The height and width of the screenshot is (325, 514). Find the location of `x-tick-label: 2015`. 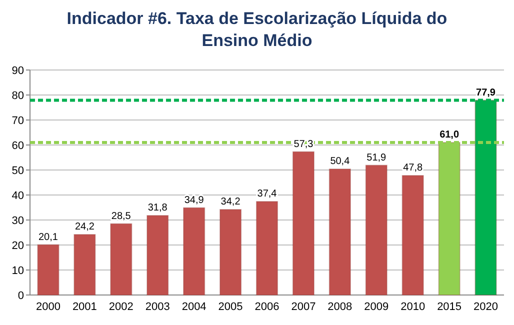

x-tick-label: 2015 is located at coordinates (449, 307).